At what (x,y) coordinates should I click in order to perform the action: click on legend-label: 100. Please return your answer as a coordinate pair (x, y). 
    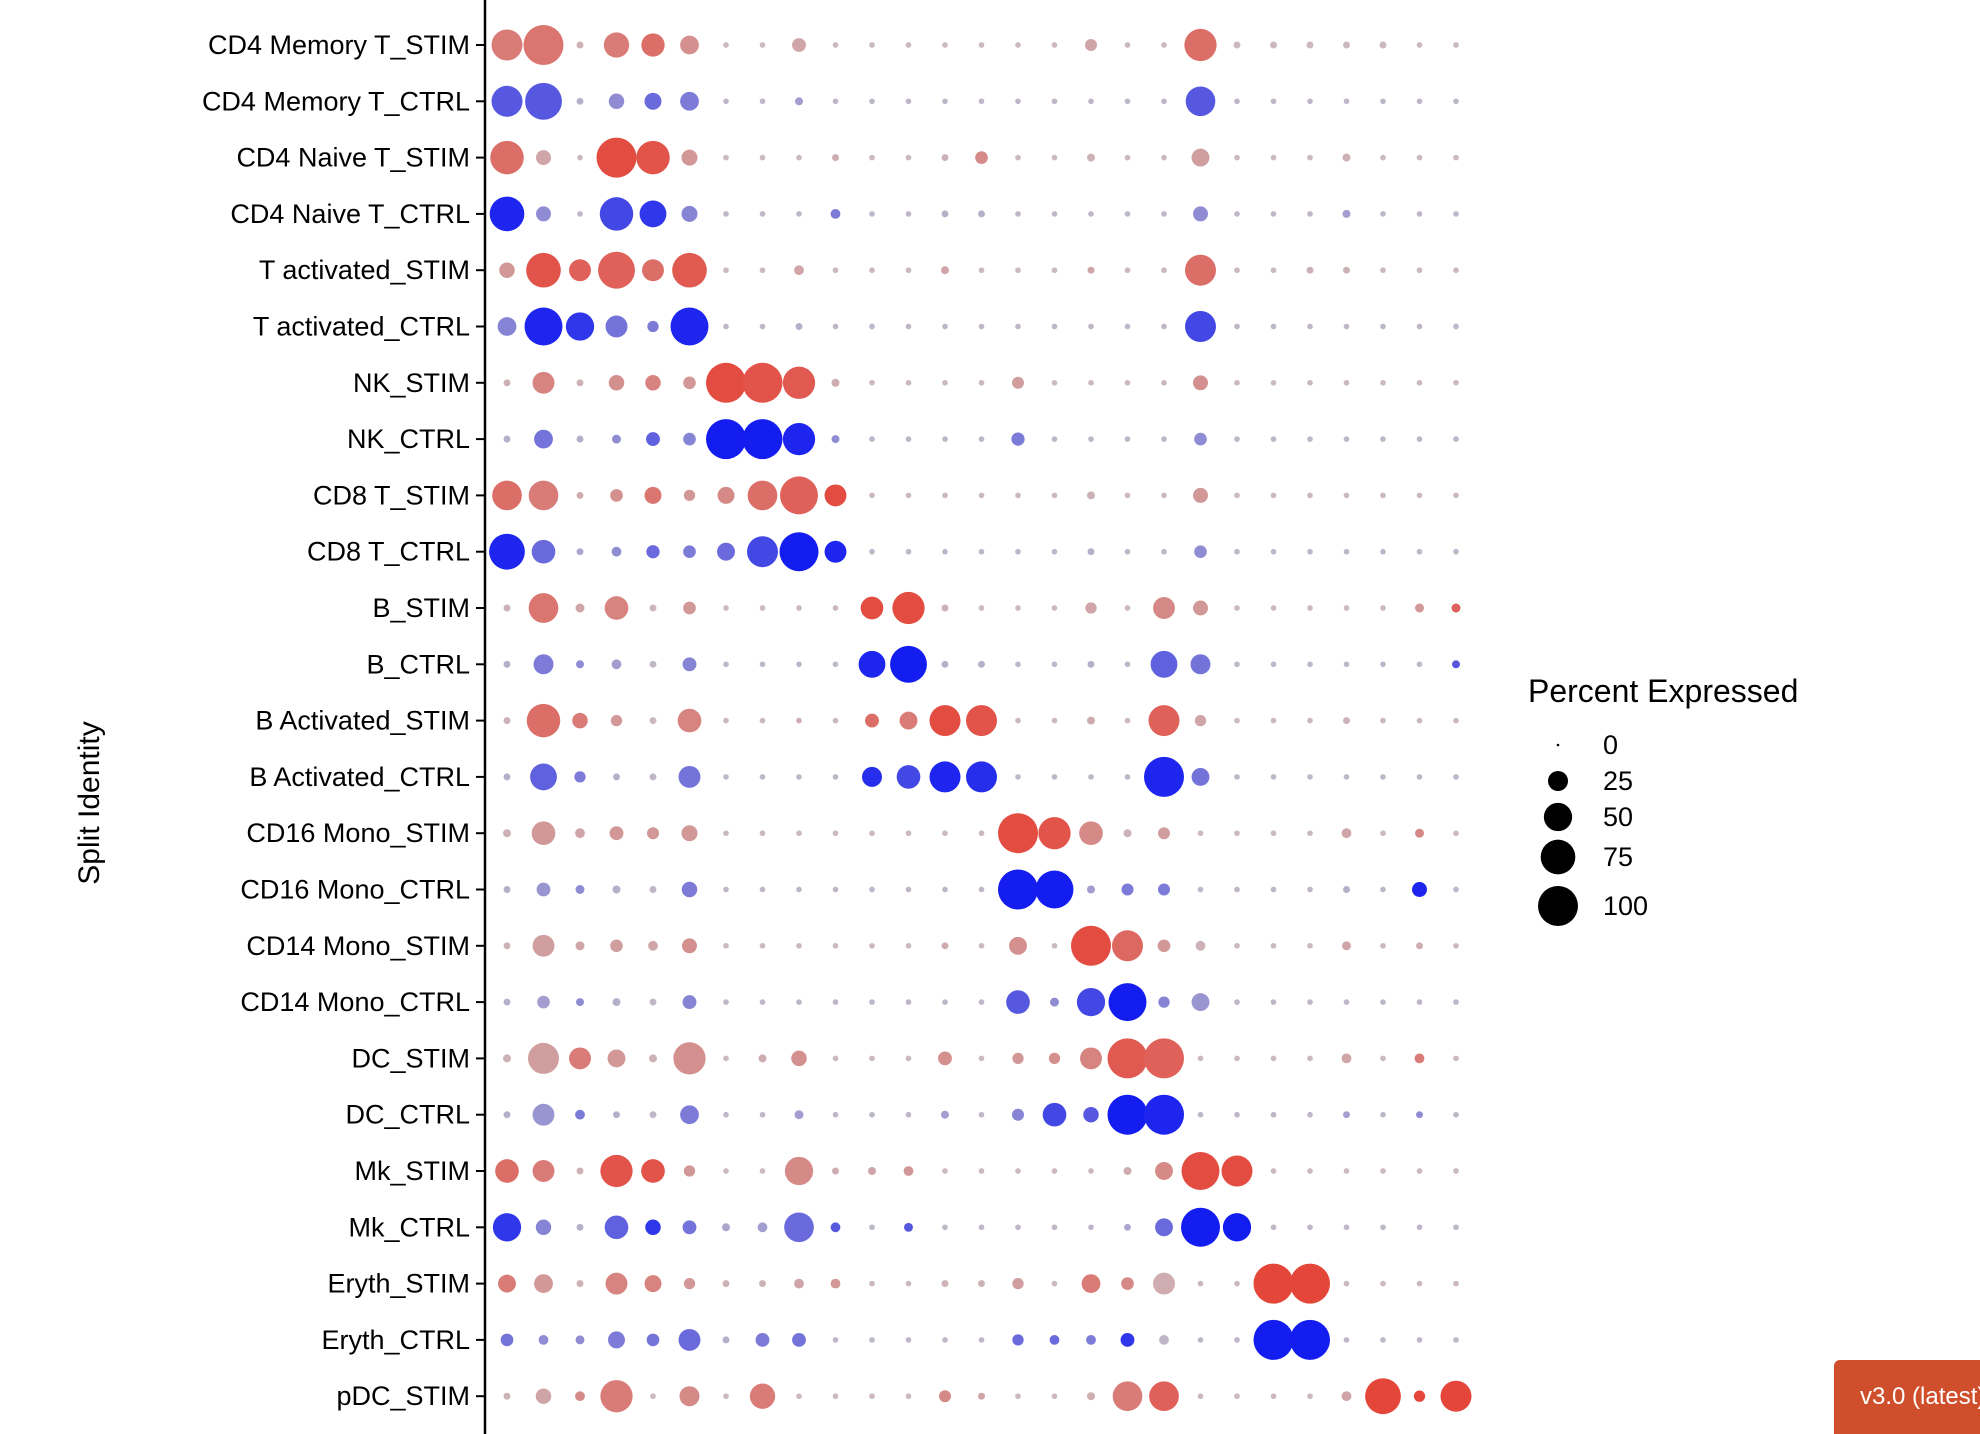
    Looking at the image, I should click on (1625, 906).